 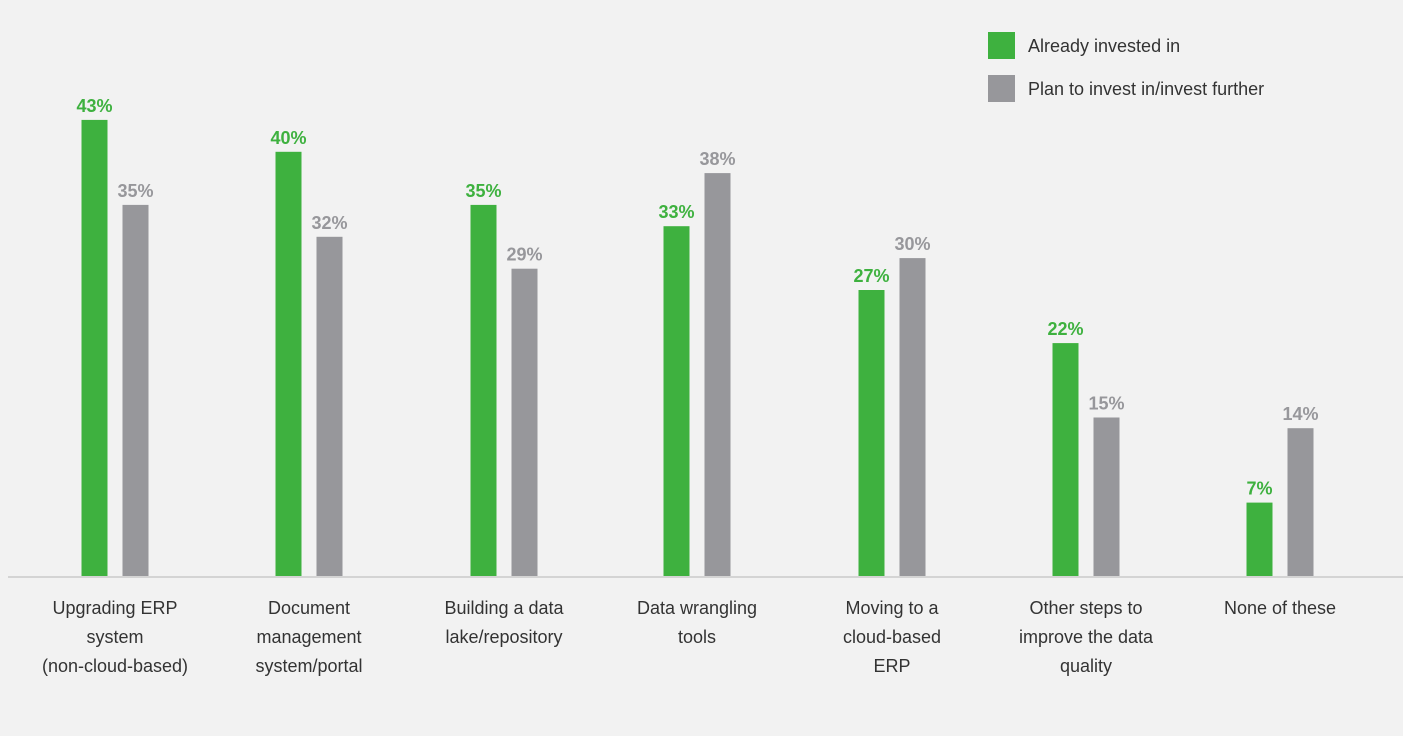 What do you see at coordinates (892, 608) in the screenshot?
I see `category-label-line: Moving to a` at bounding box center [892, 608].